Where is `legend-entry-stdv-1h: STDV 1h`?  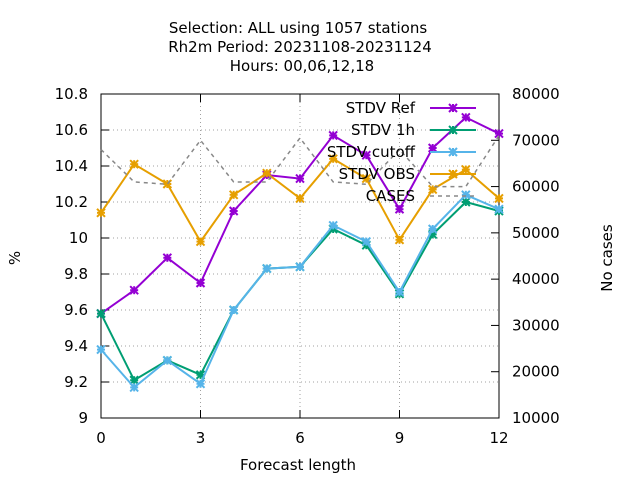
legend-entry-stdv-1h: STDV 1h is located at coordinates (413, 130).